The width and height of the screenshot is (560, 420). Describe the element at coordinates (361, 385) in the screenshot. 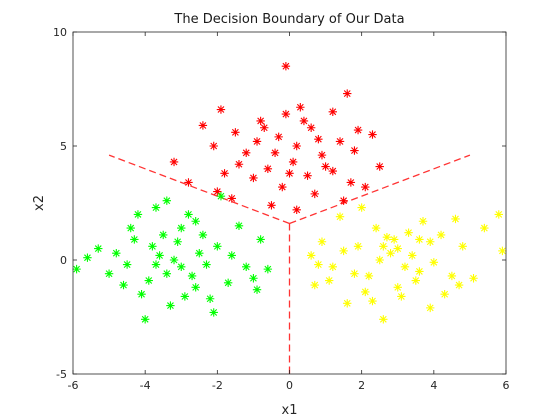

I see `x-tick-label: 2` at that location.